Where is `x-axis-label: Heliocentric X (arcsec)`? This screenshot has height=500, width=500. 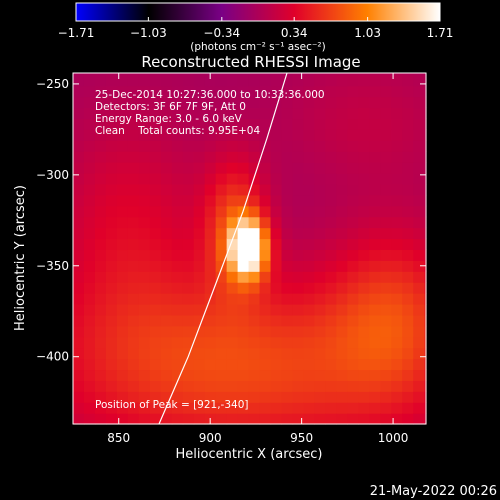 x-axis-label: Heliocentric X (arcsec) is located at coordinates (249, 454).